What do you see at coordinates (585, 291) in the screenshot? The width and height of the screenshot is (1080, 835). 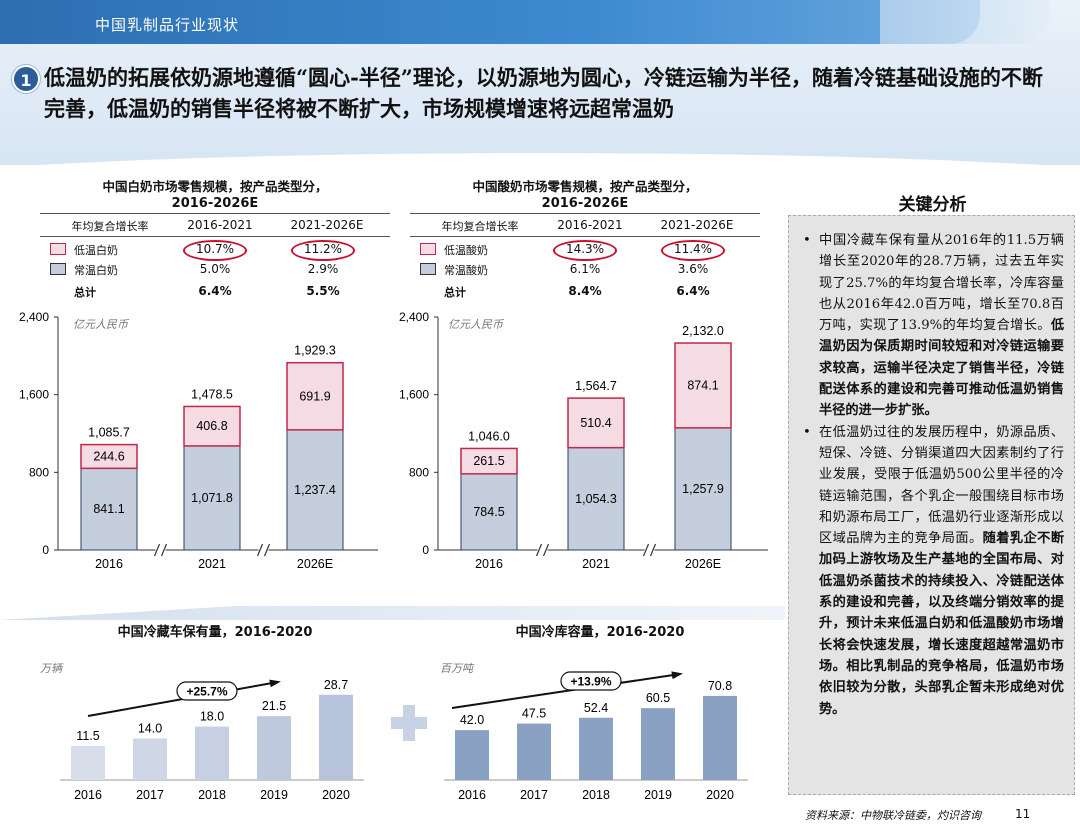 I see `cagr-value: 8.4%` at bounding box center [585, 291].